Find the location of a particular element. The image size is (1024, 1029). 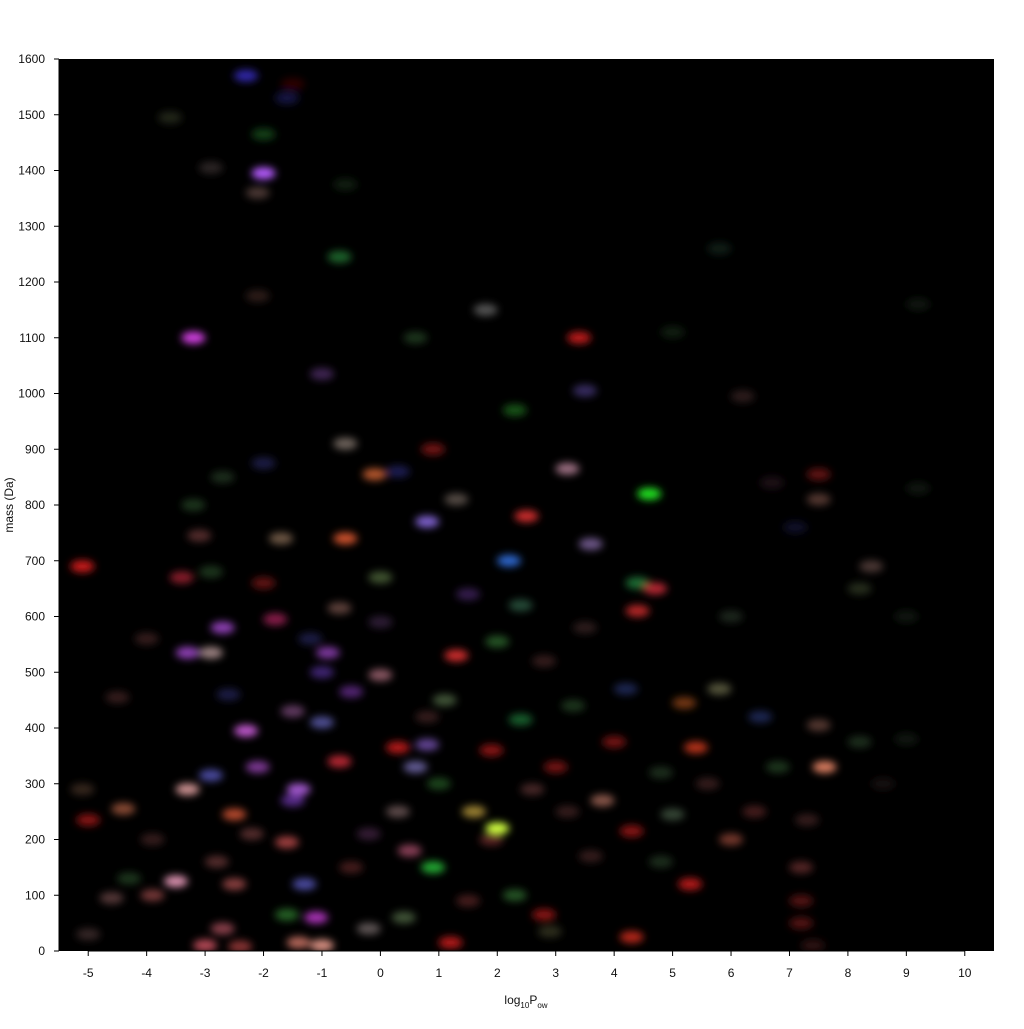

x-axis-label-sub1: 10 is located at coordinates (524, 1005).